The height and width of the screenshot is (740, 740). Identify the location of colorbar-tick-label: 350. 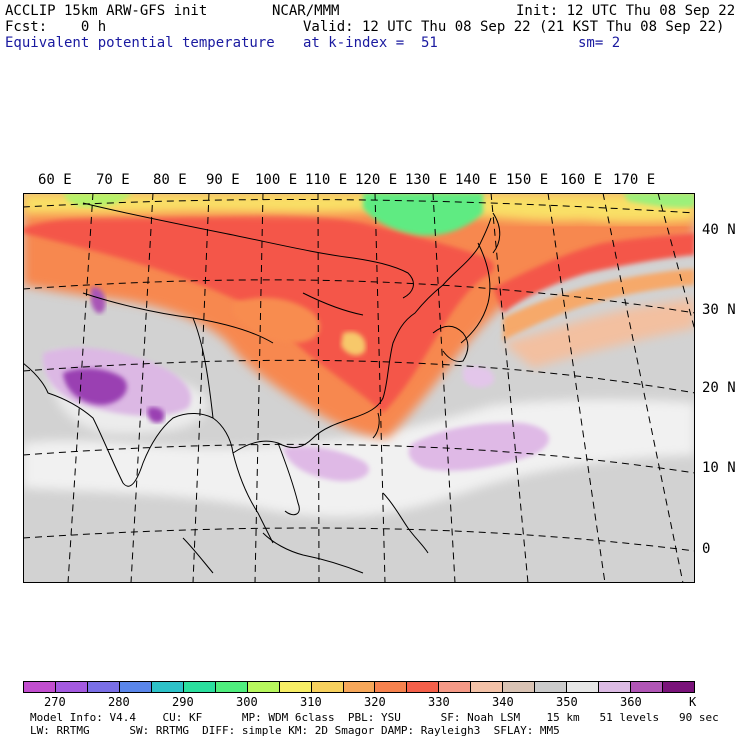
(567, 702).